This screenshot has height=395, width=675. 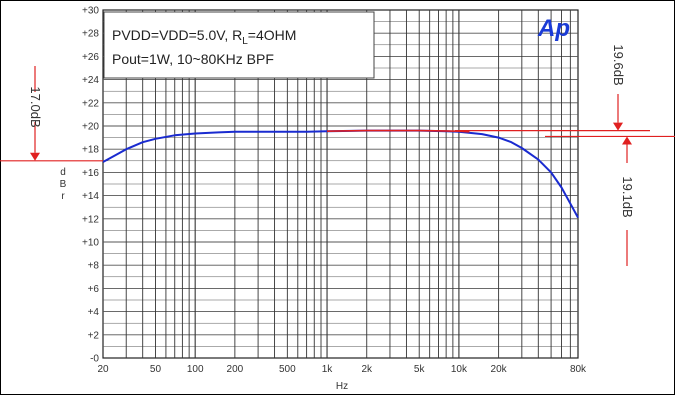 I want to click on y-tick-label: +10, so click(x=90, y=243).